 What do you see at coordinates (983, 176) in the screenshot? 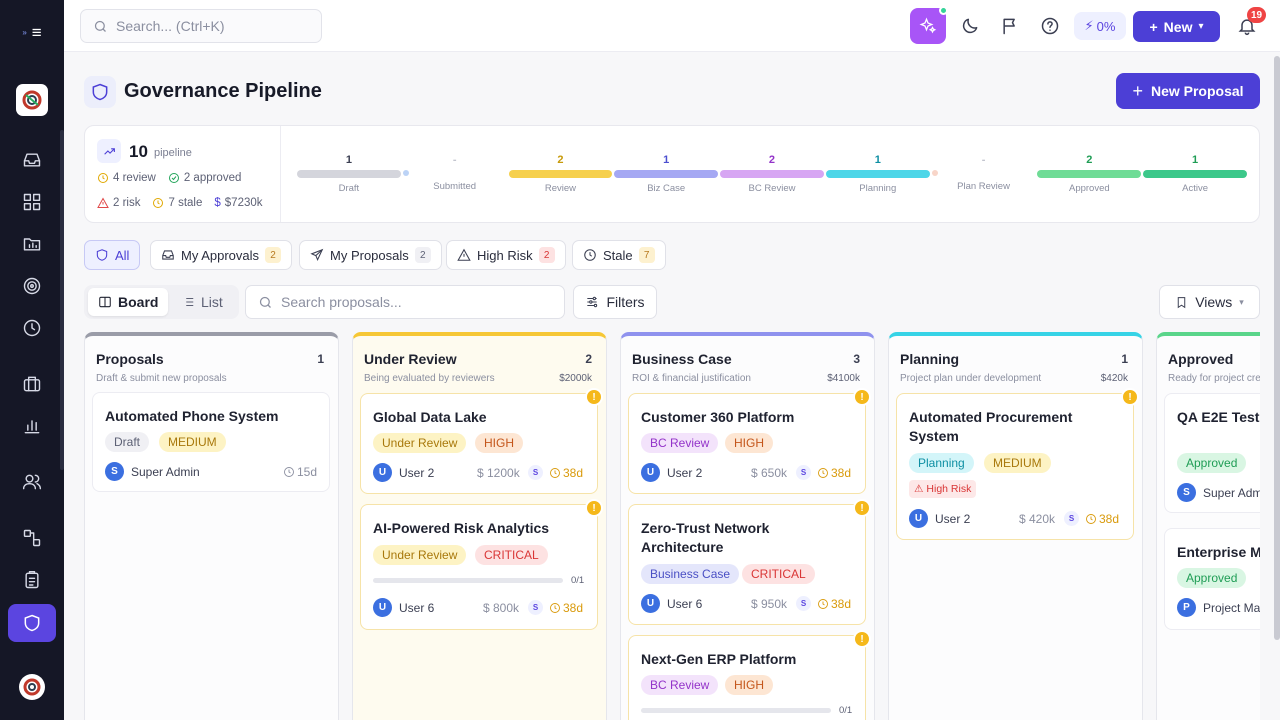
I see `pipeline-stage: - Plan Review` at bounding box center [983, 176].